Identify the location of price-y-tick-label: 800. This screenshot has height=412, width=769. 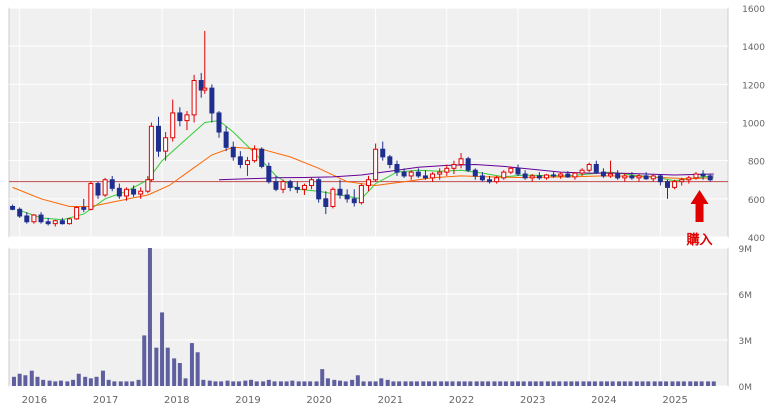
(756, 163).